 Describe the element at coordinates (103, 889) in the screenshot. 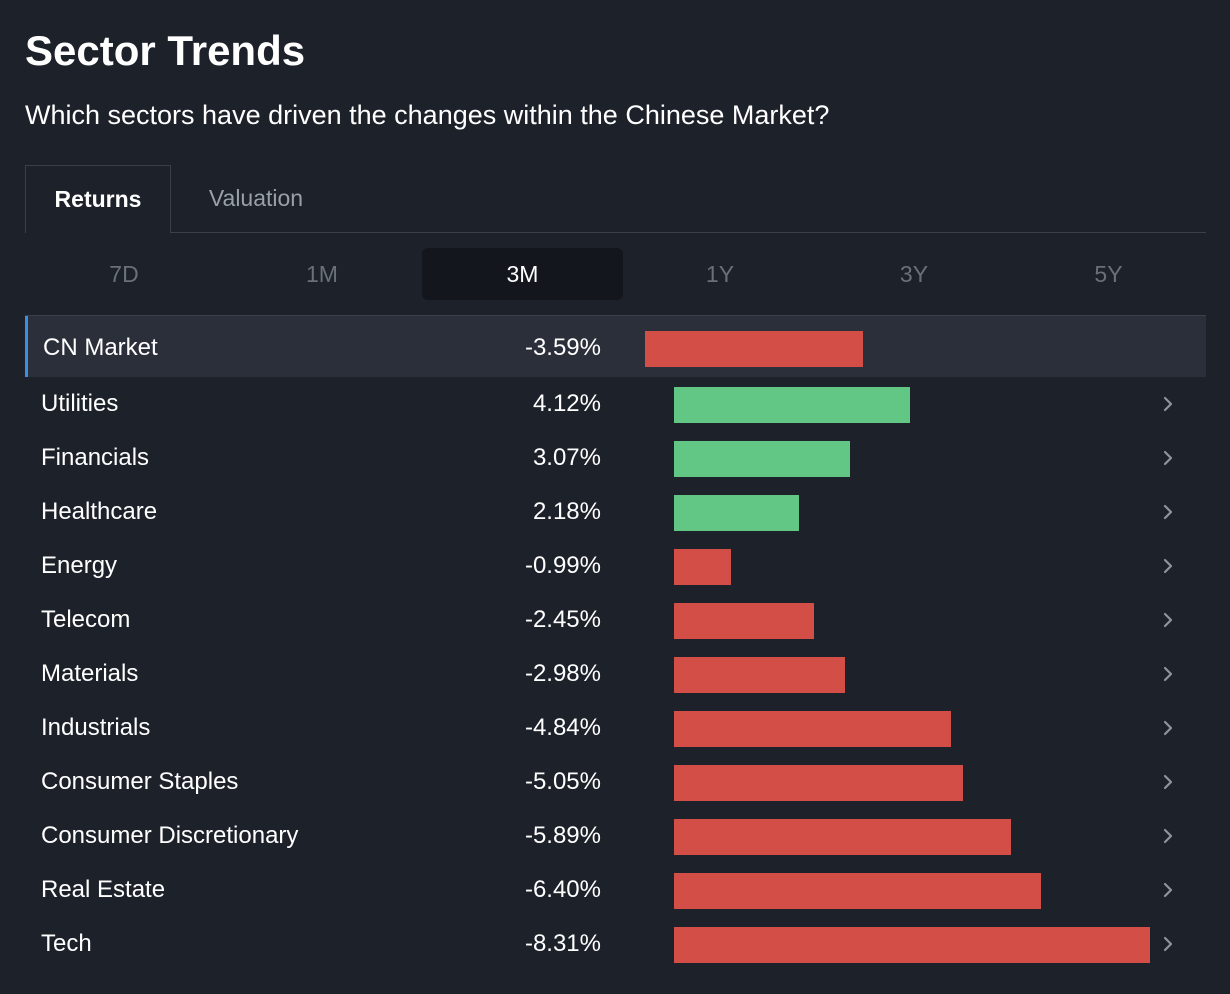

I see `sector-label: Real Estate` at that location.